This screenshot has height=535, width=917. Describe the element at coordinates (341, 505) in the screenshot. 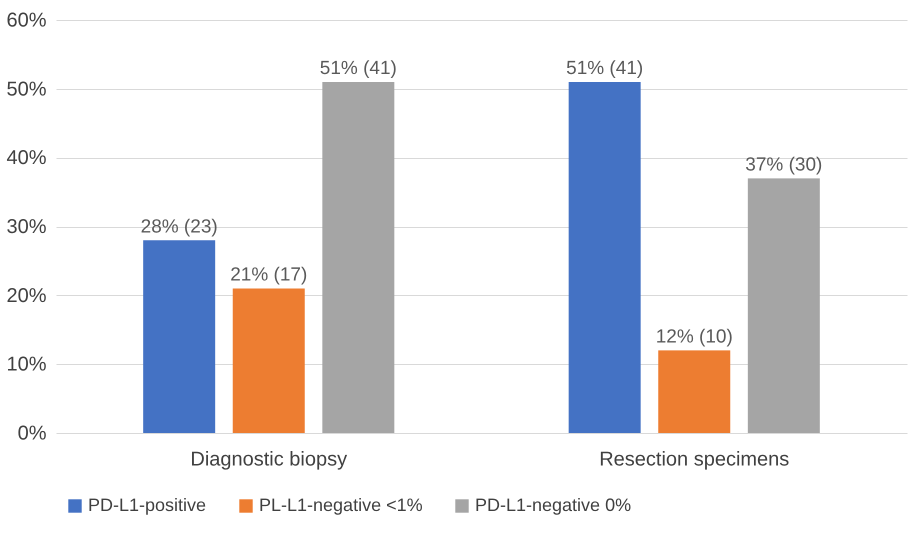

I see `legend-label: PL-L1-negative <1%` at that location.